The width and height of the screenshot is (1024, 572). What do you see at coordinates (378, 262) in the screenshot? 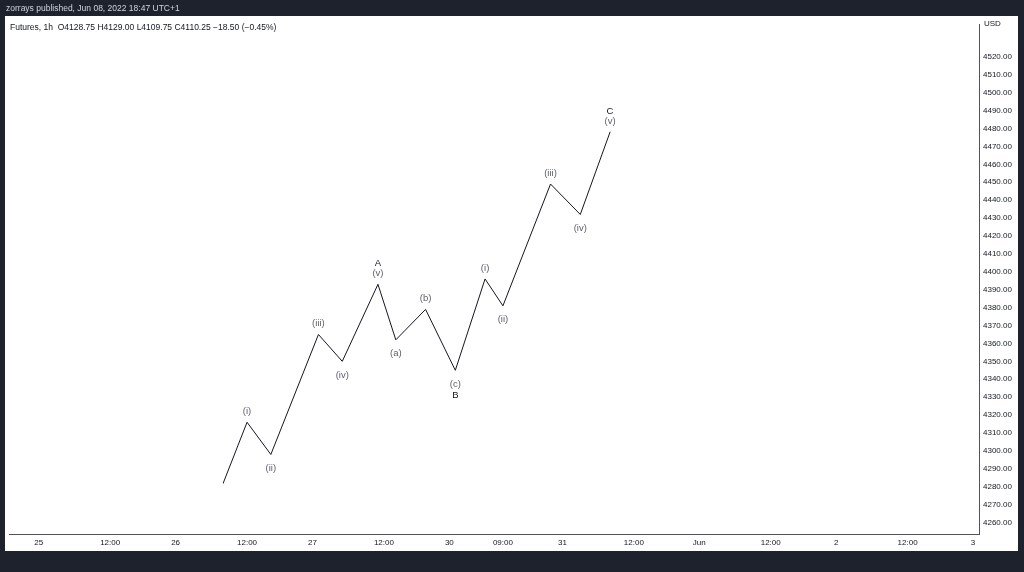
I see `annotation: A` at bounding box center [378, 262].